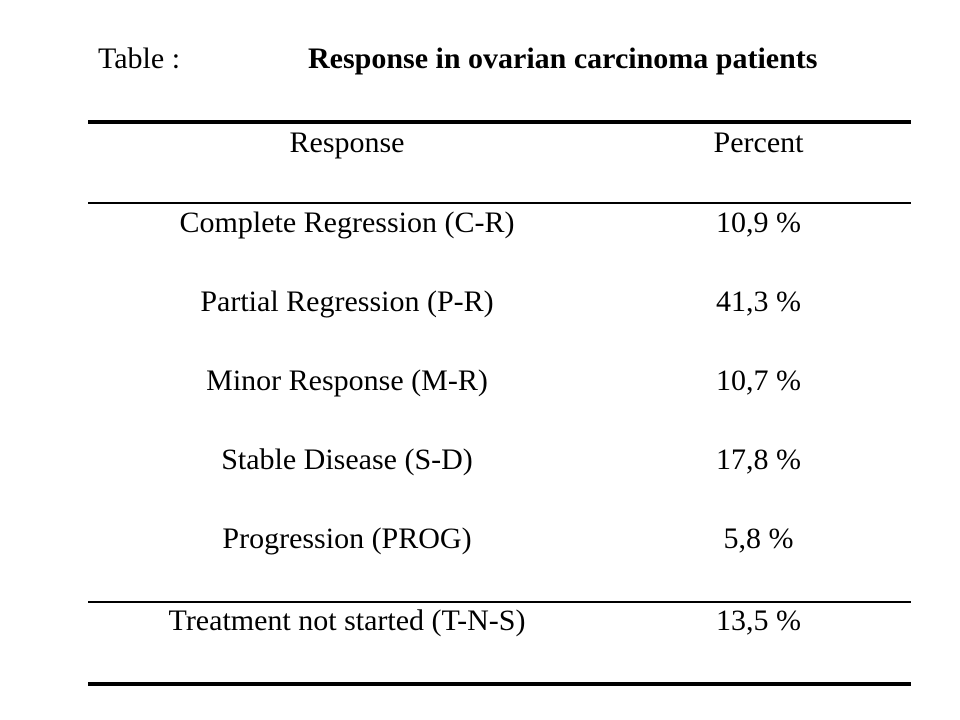  What do you see at coordinates (347, 222) in the screenshot?
I see `row-response: Complete Regression (C-R)` at bounding box center [347, 222].